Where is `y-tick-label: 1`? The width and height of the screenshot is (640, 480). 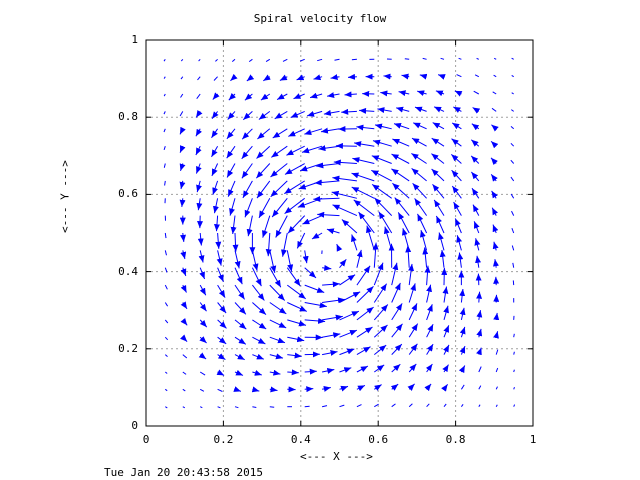 y-tick-label: 1 is located at coordinates (134, 39).